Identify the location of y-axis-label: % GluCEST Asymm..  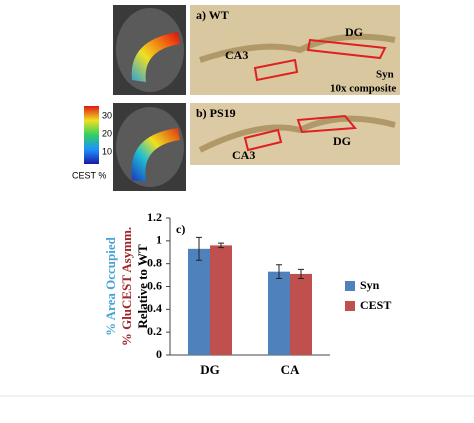
(126, 286).